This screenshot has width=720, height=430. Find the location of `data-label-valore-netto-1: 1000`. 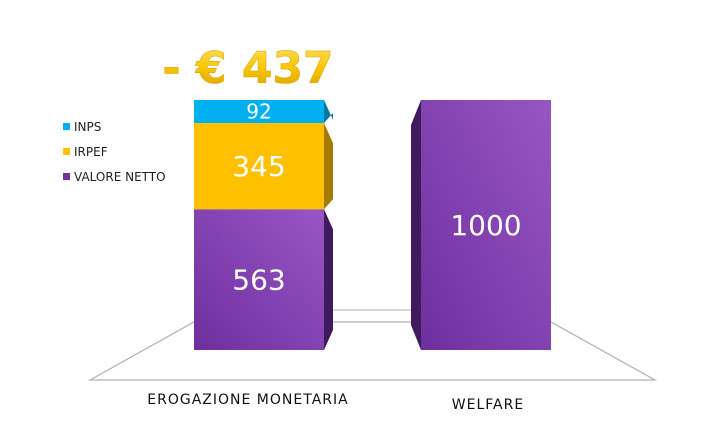

data-label-valore-netto-1: 1000 is located at coordinates (485, 225).